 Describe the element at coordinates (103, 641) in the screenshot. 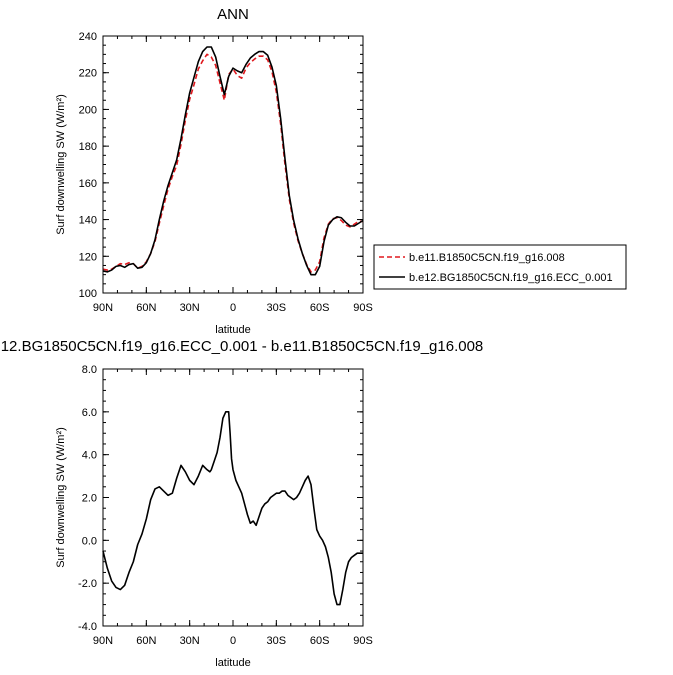

I see `bottom-x-tick-label: 90N` at that location.